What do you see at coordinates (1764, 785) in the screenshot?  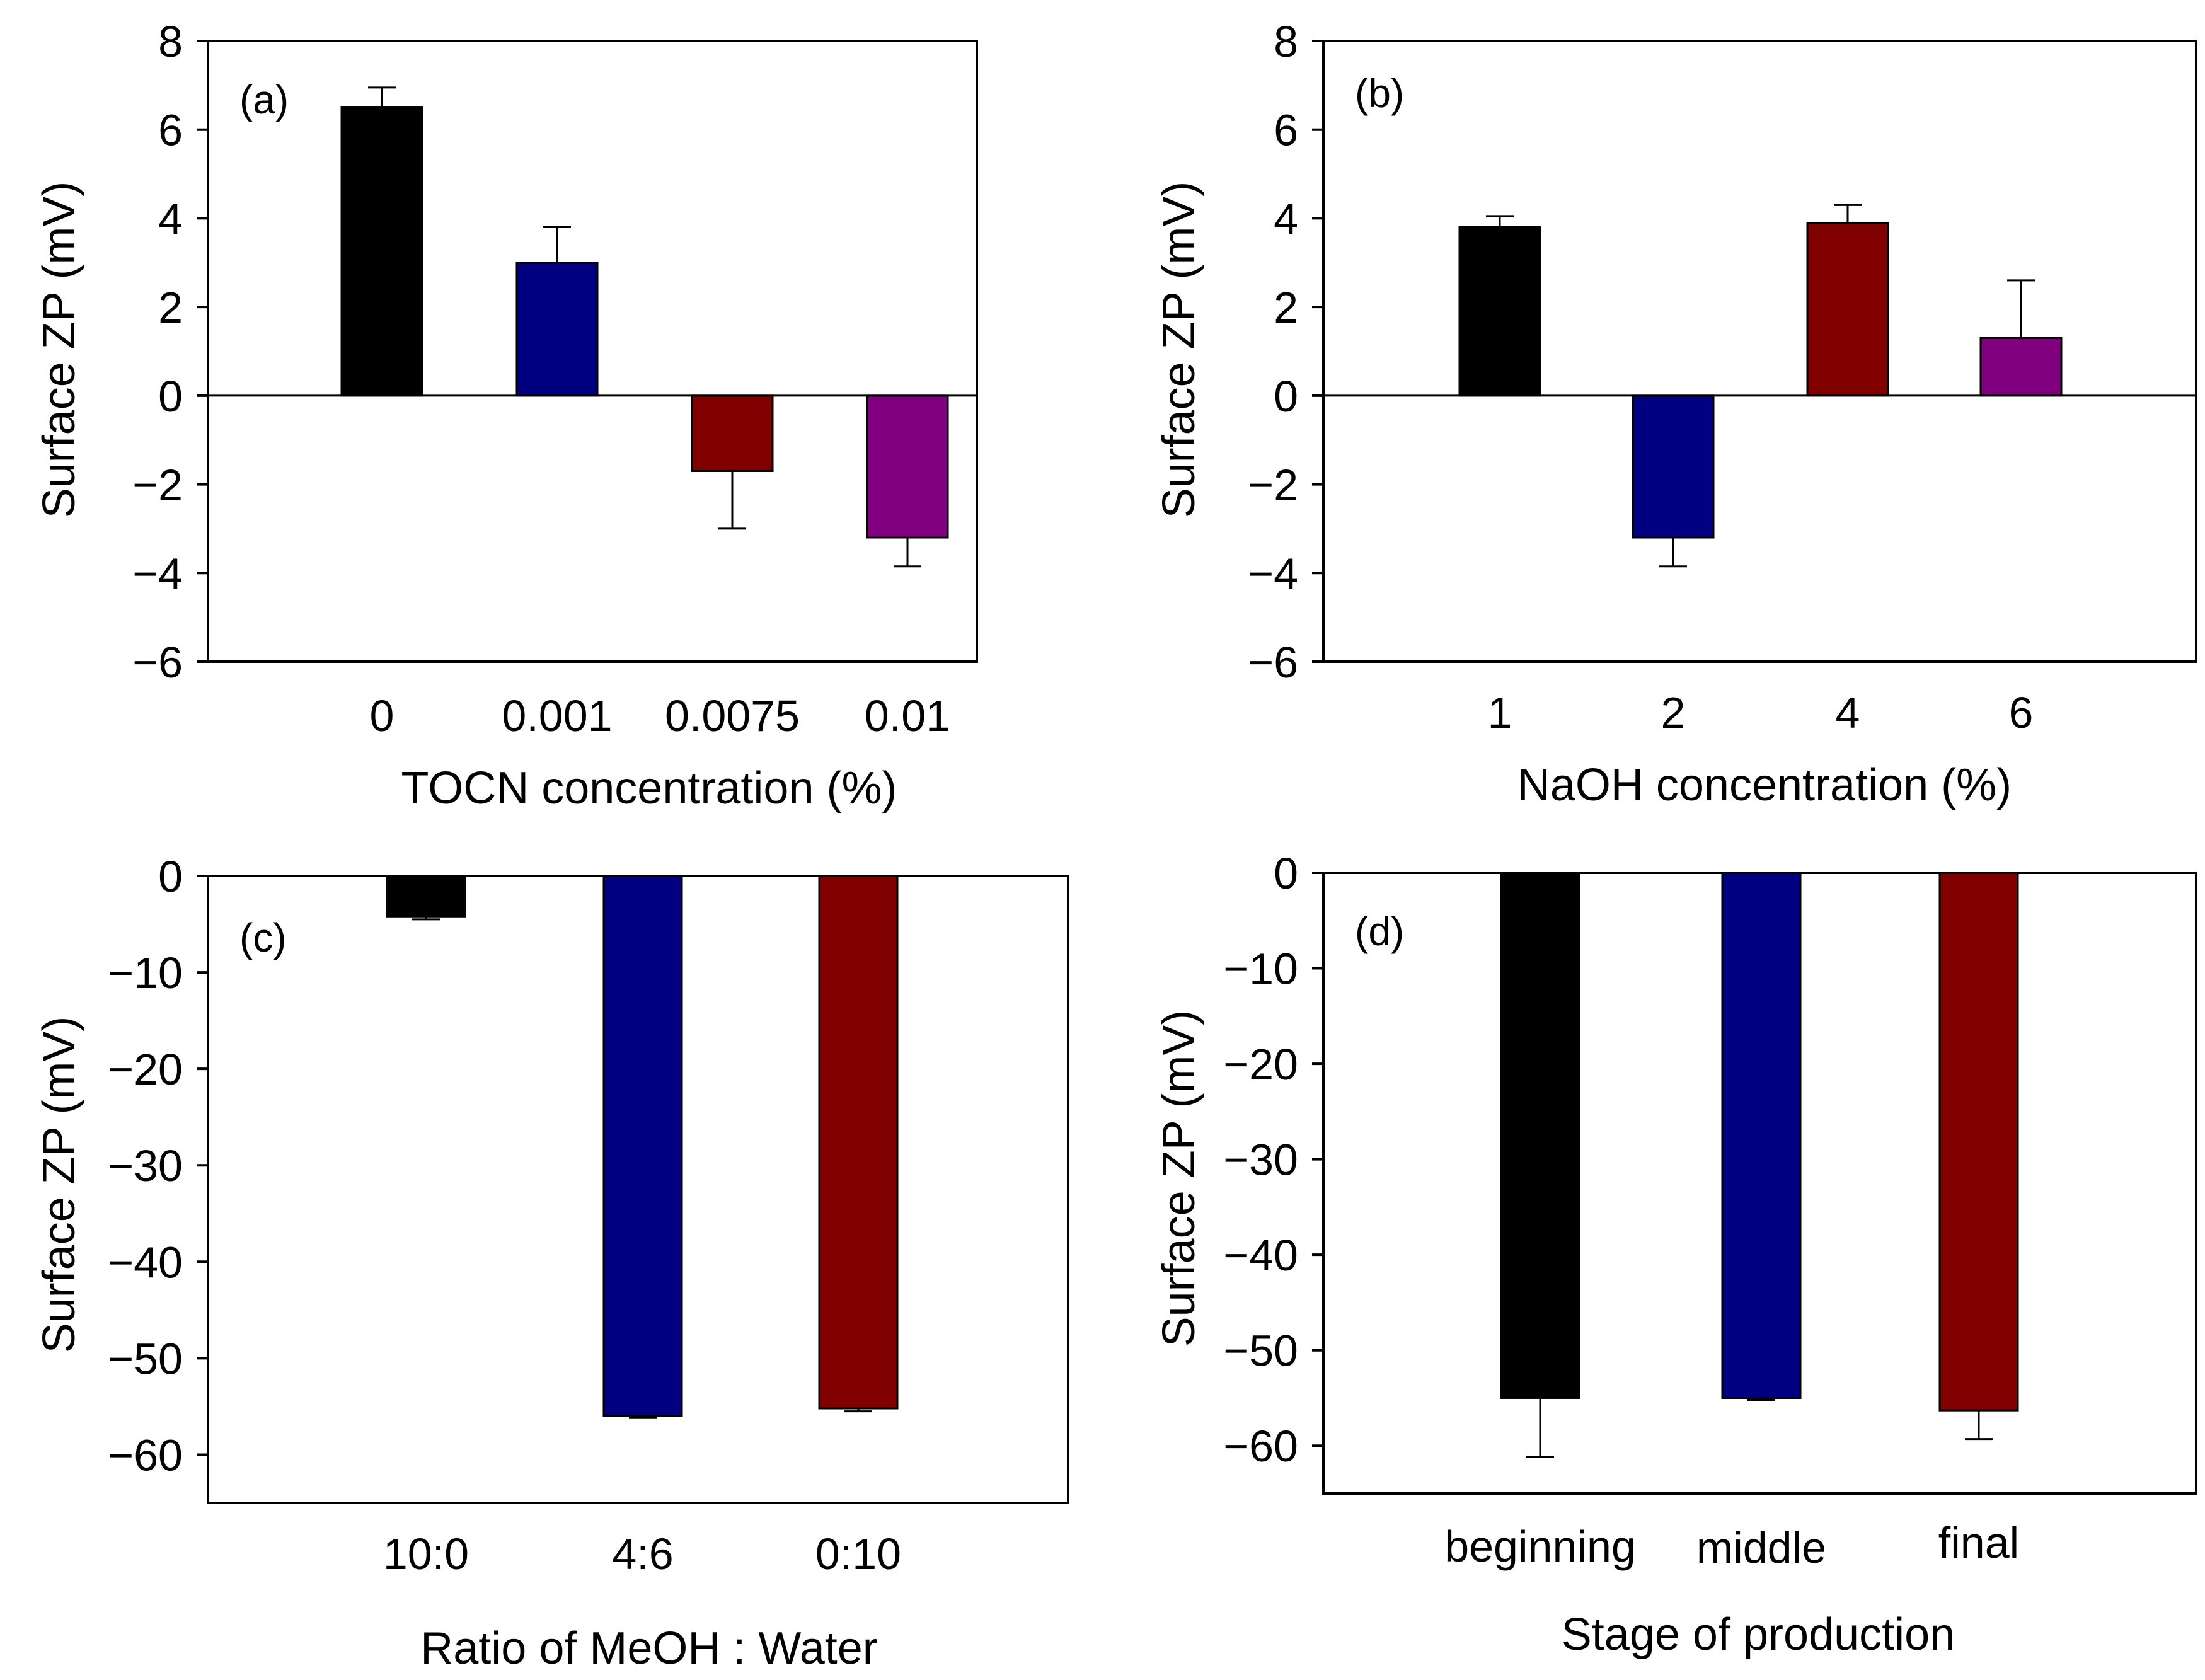 I see `x-axis-title: NaOH concentration (%)` at bounding box center [1764, 785].